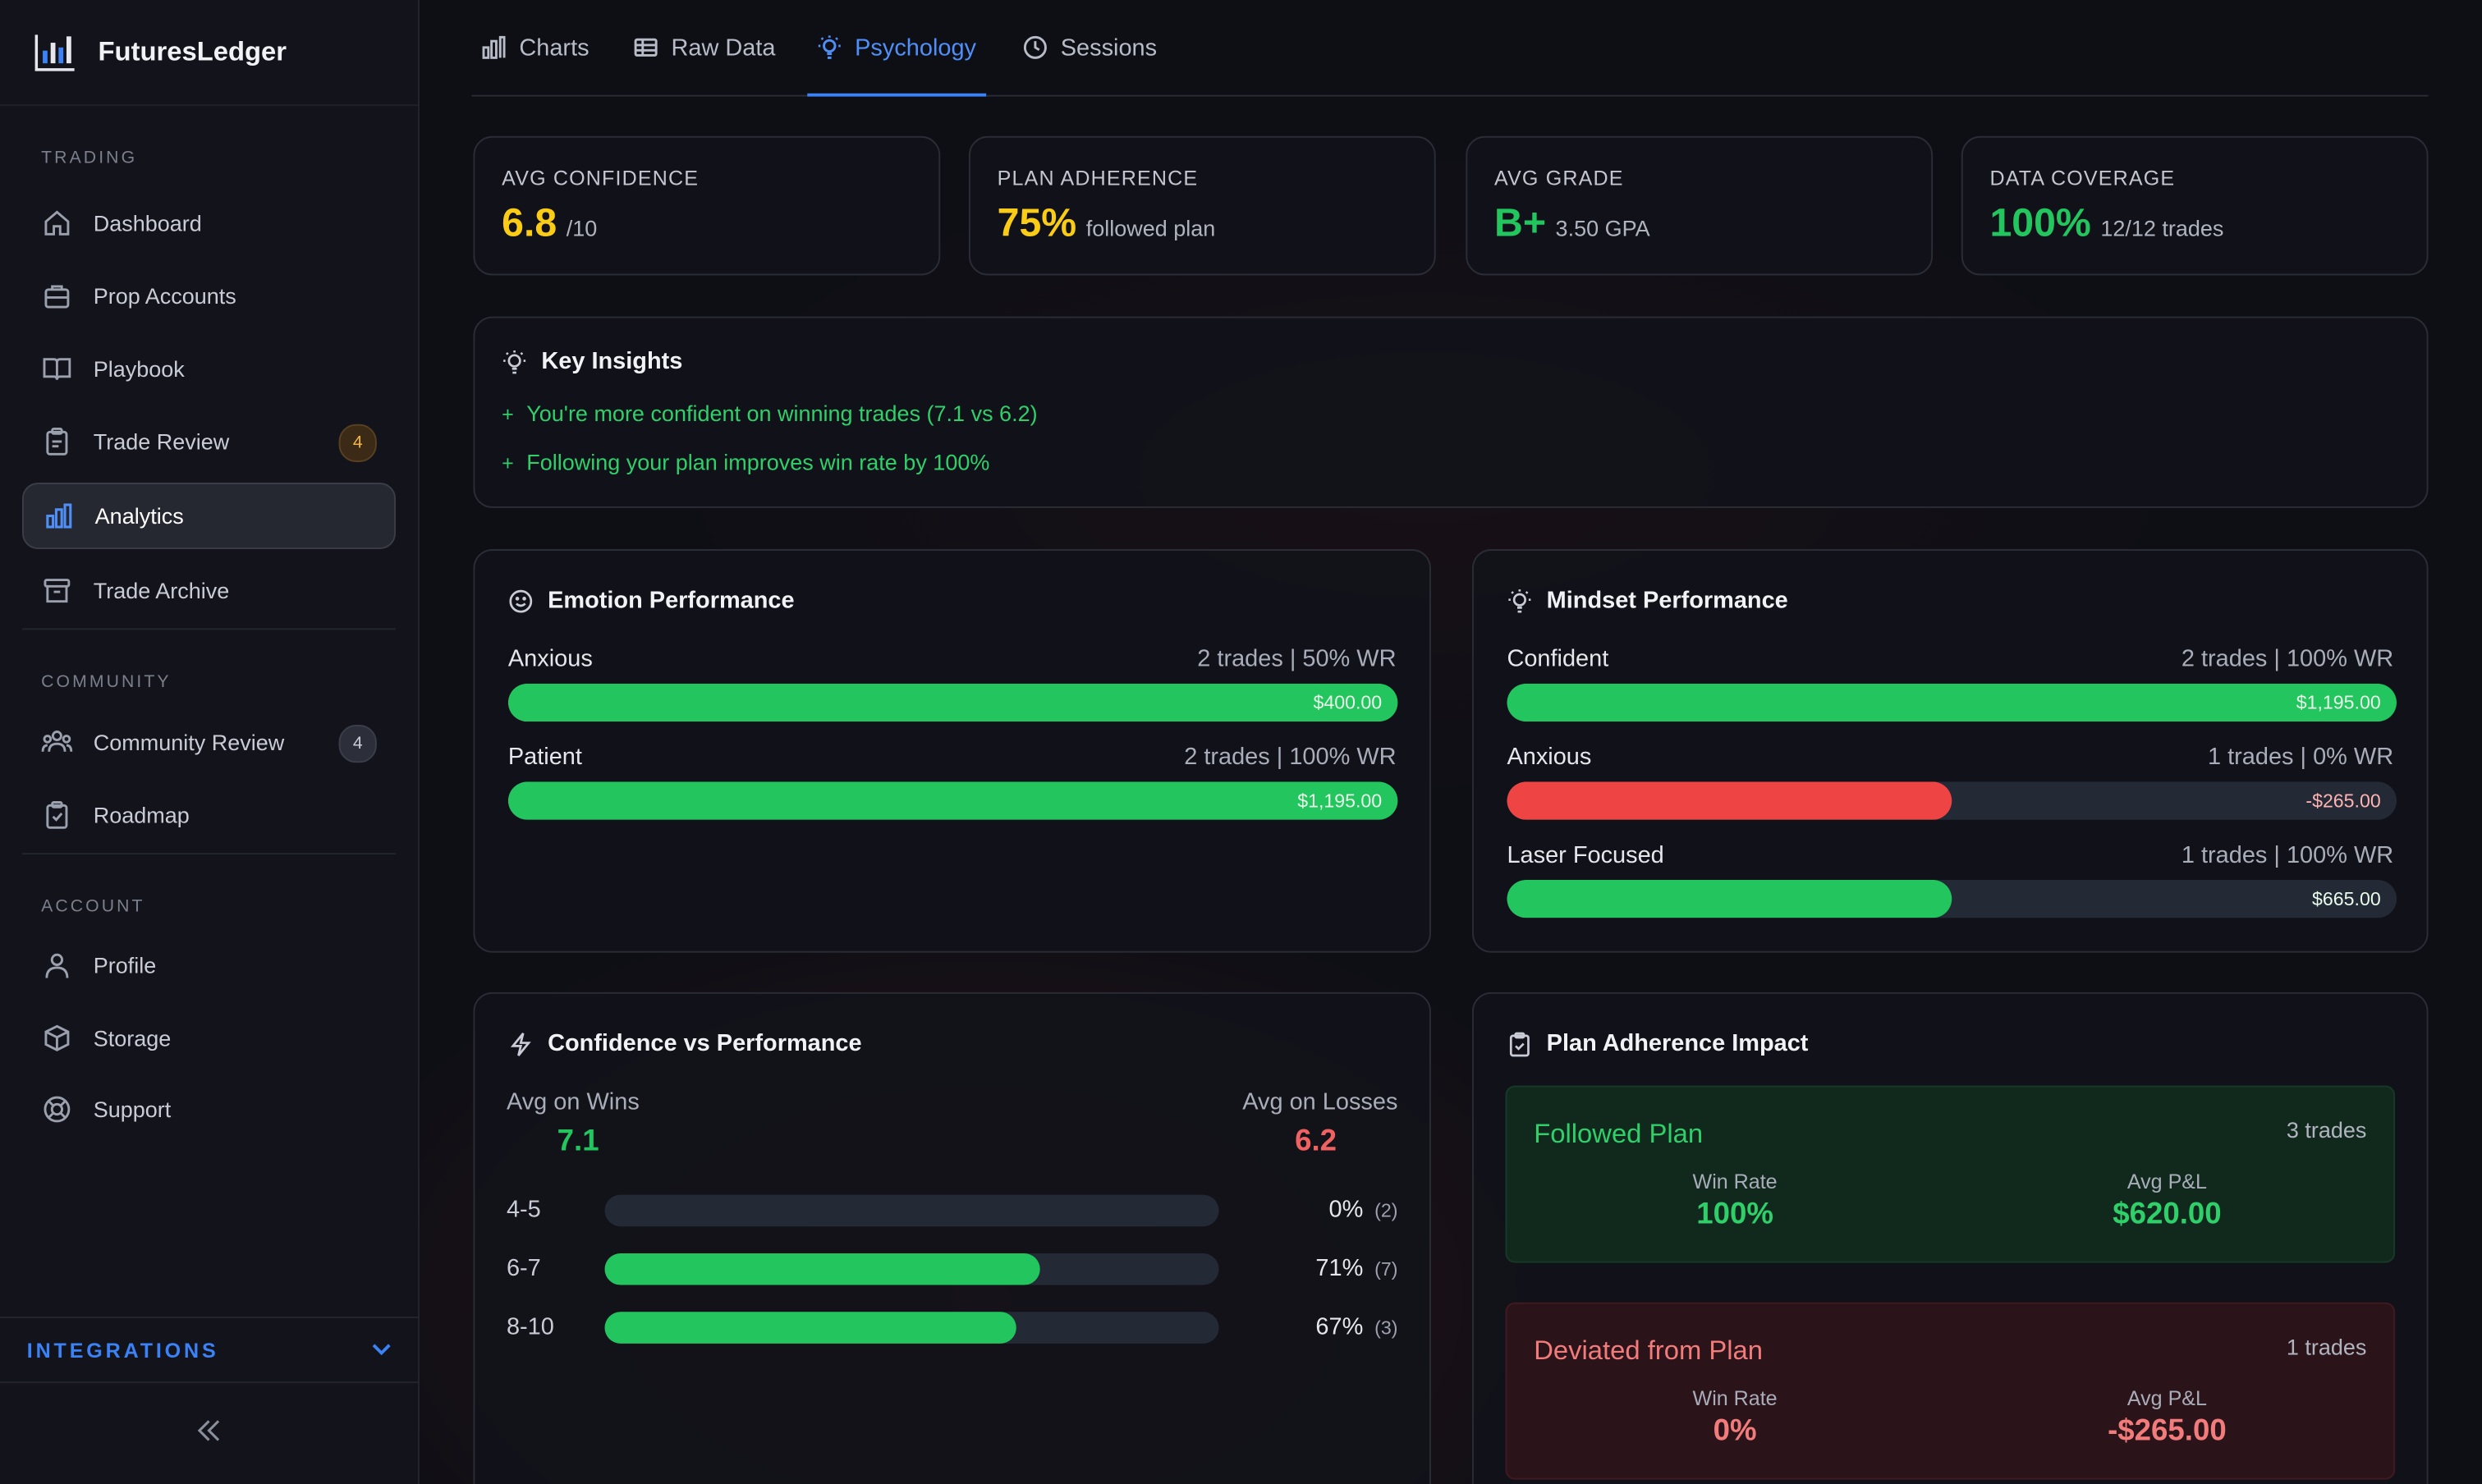  I want to click on stat-value: B+, so click(1520, 222).